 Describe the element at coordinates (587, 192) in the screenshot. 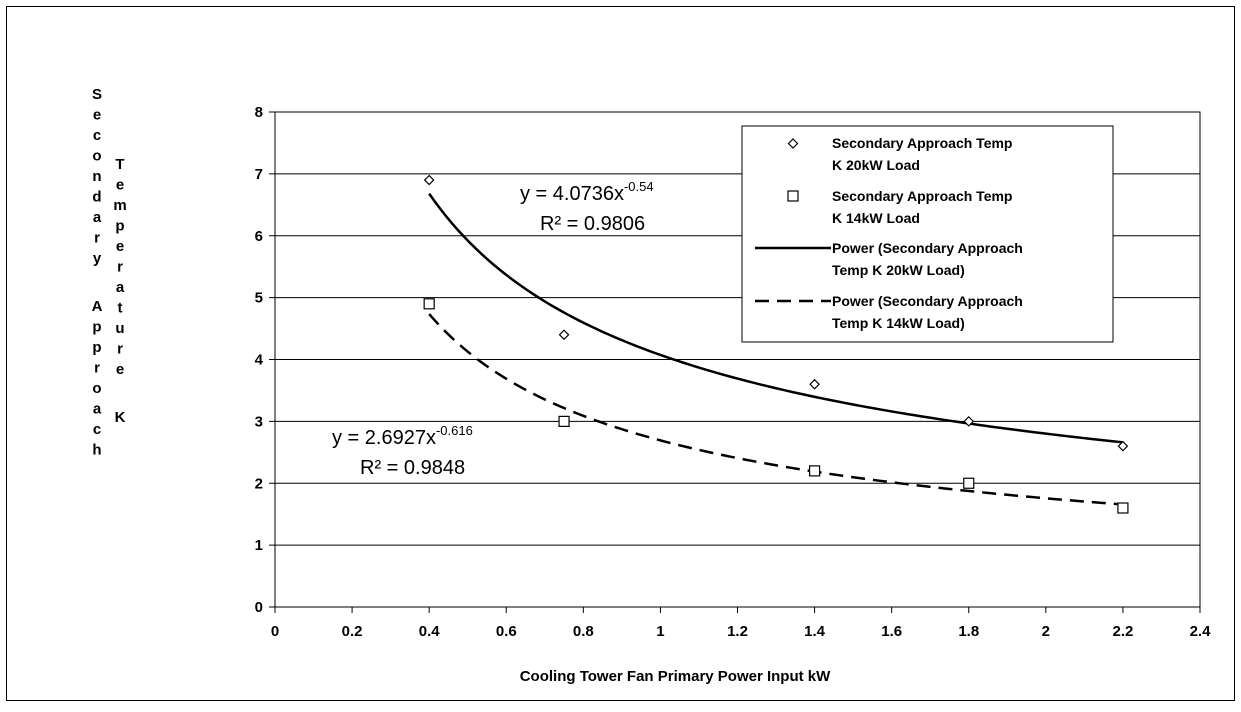

I see `trendline-equation-20kw: y = 4.0736x-0.54` at that location.